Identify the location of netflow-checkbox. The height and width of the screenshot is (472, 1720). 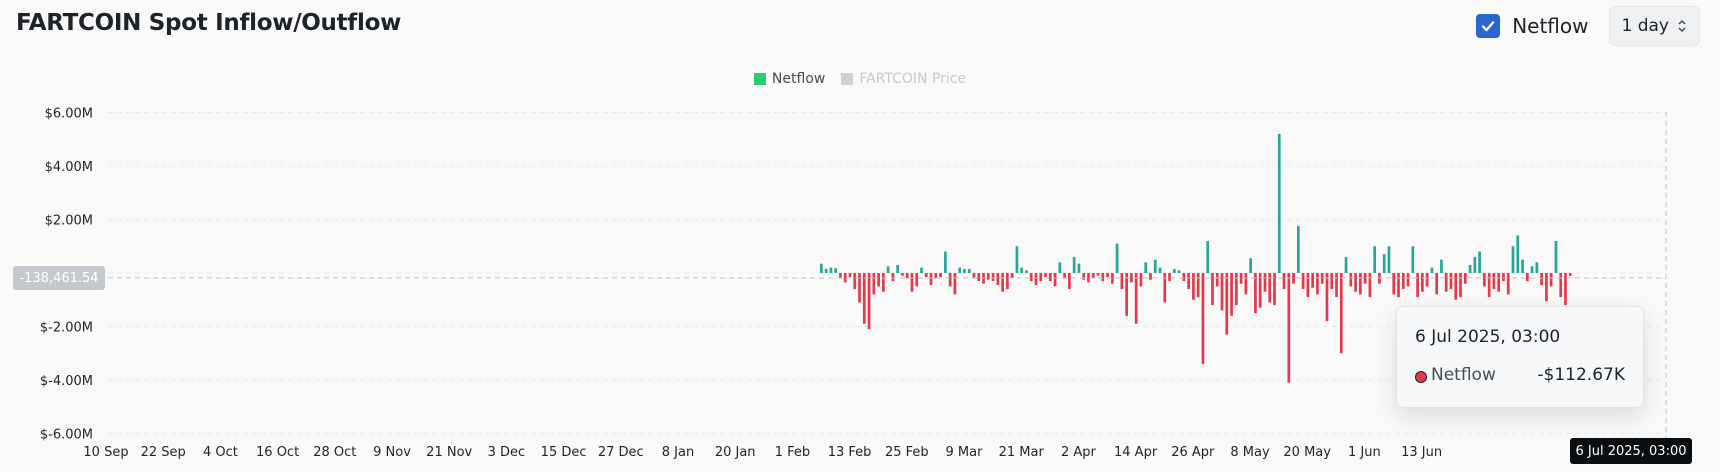
(1488, 26).